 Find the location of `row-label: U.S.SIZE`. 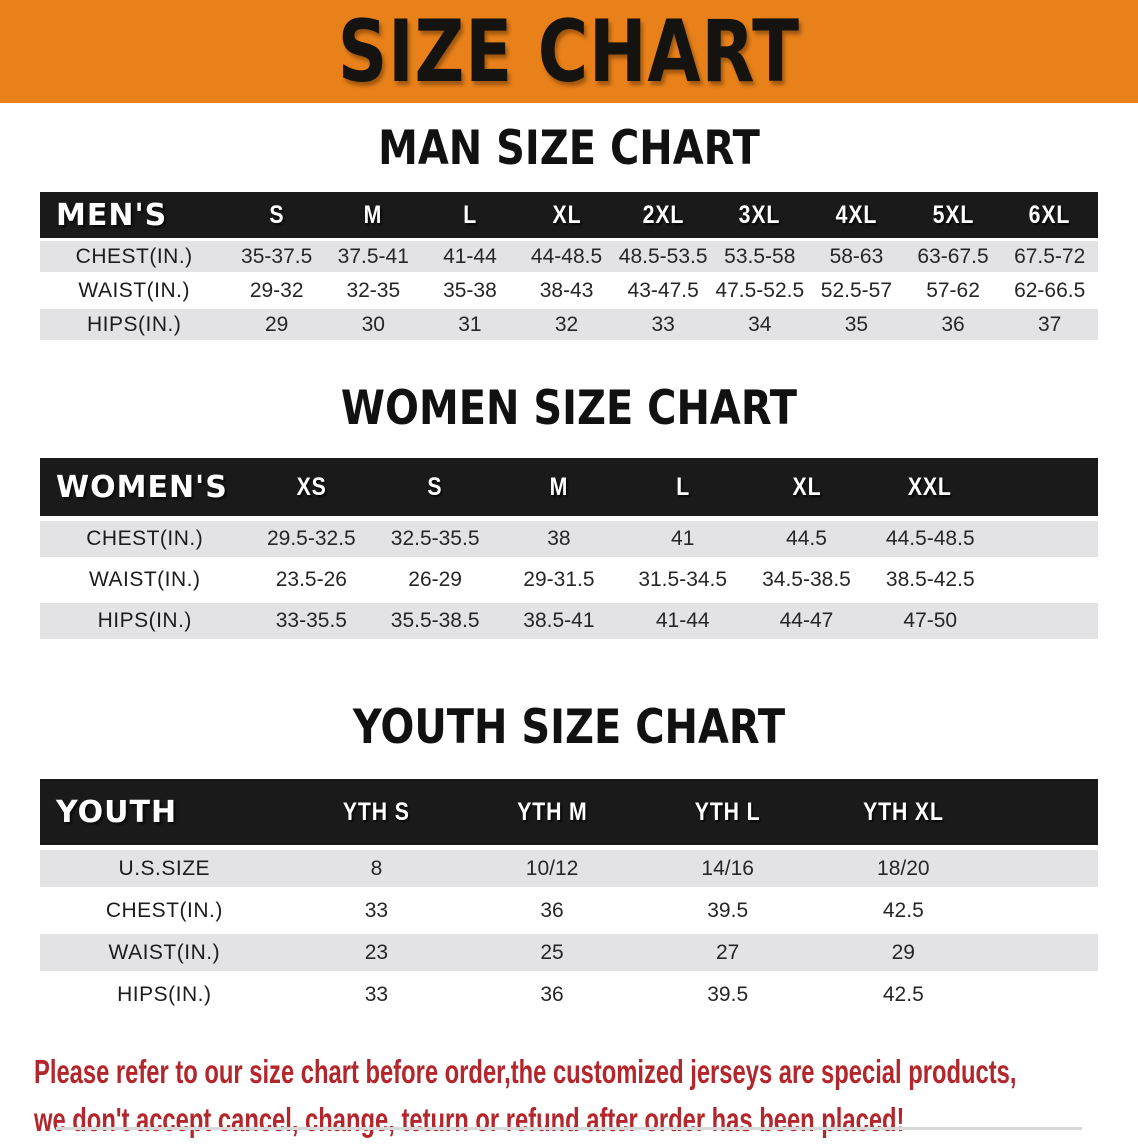

row-label: U.S.SIZE is located at coordinates (164, 868).